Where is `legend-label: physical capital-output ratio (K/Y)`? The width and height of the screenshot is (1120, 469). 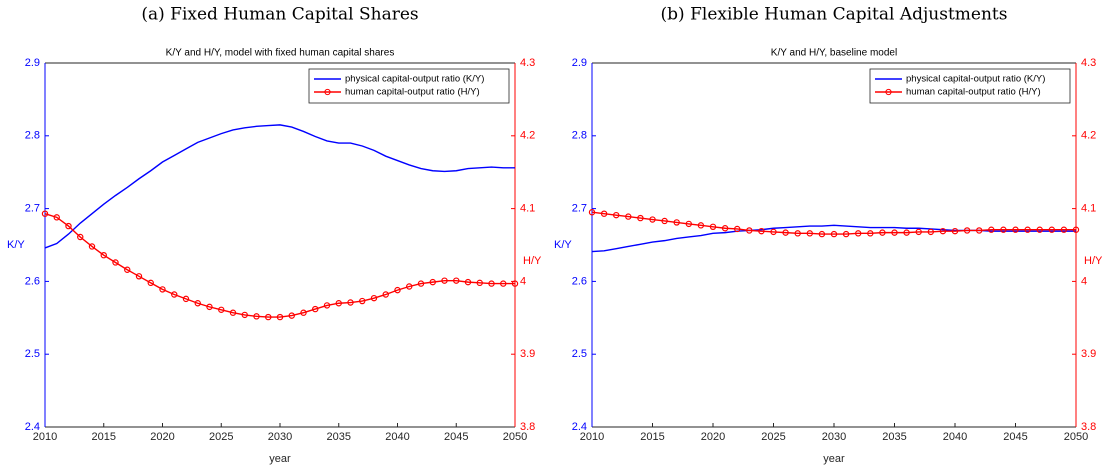
legend-label: physical capital-output ratio (K/Y) is located at coordinates (975, 79).